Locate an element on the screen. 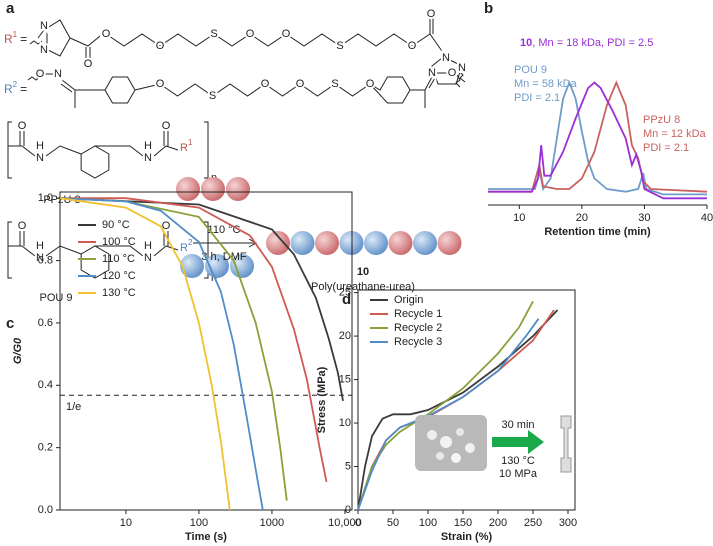  reaction-arrow is located at coordinates (225, 243).